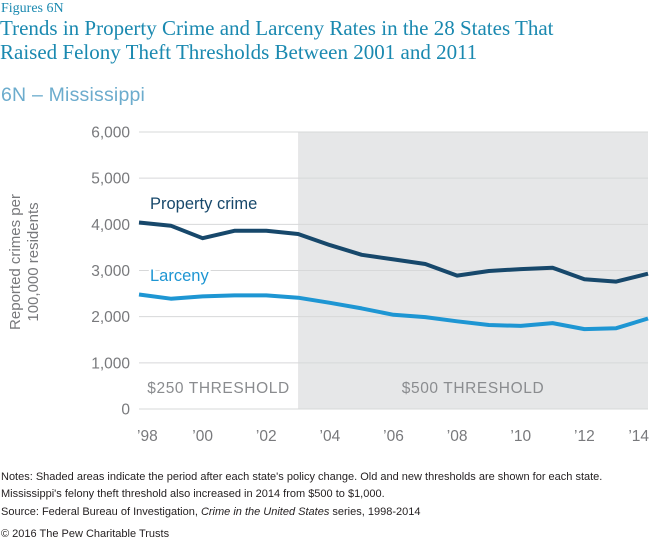 Image resolution: width=660 pixels, height=543 pixels. Describe the element at coordinates (265, 512) in the screenshot. I see `source-publication: Crime in the United States` at that location.